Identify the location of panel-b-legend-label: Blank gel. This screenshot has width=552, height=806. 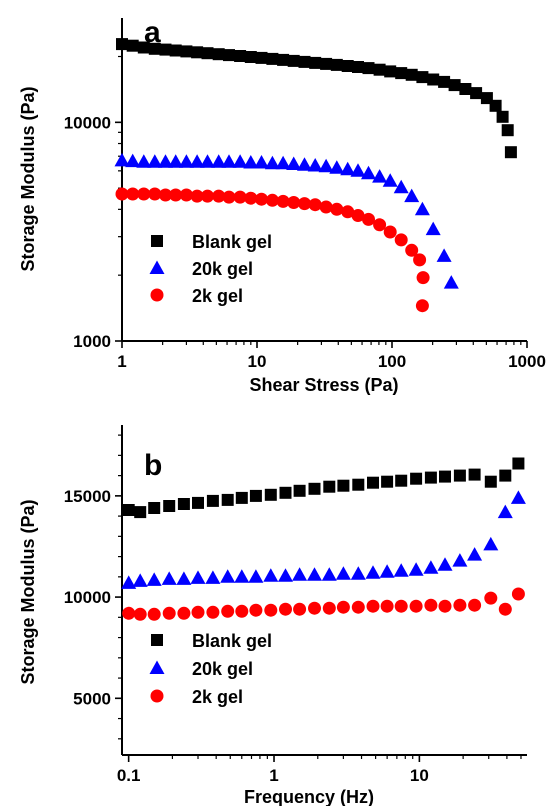
(232, 641).